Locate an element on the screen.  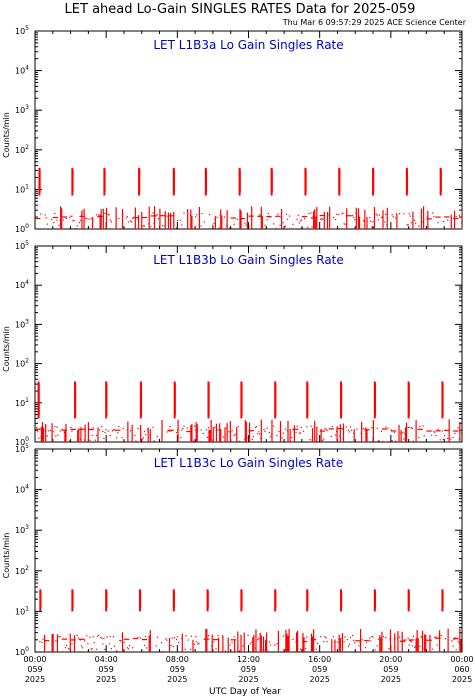
y-tick-label: 10⁵ is located at coordinates (22, 30).